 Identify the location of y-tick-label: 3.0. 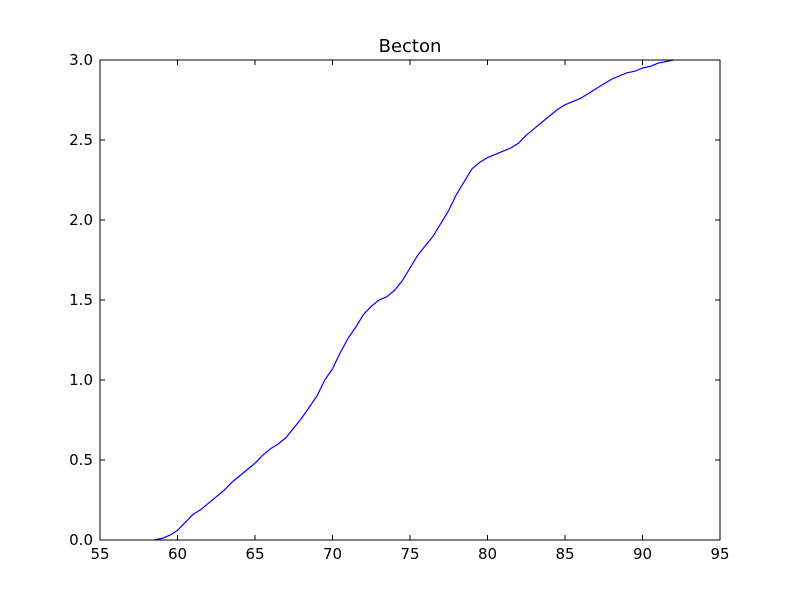
(81, 60).